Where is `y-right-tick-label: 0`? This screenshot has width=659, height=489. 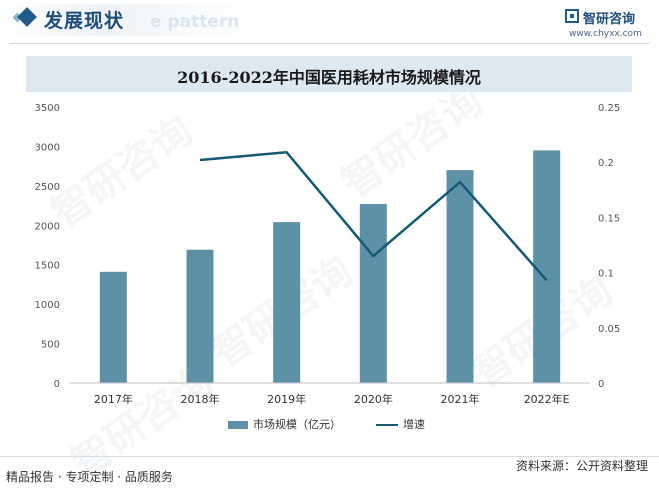
y-right-tick-label: 0 is located at coordinates (601, 384).